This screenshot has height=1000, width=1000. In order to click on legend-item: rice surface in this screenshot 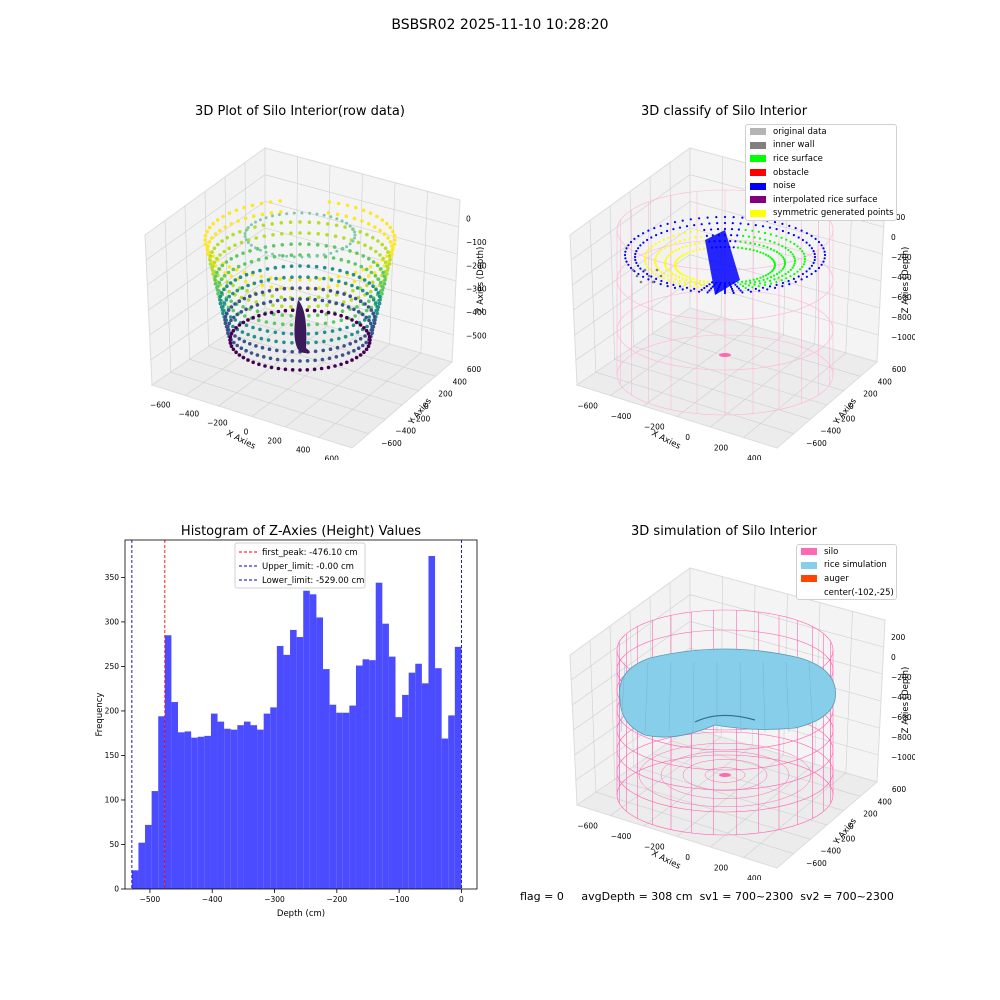, I will do `click(821, 159)`.